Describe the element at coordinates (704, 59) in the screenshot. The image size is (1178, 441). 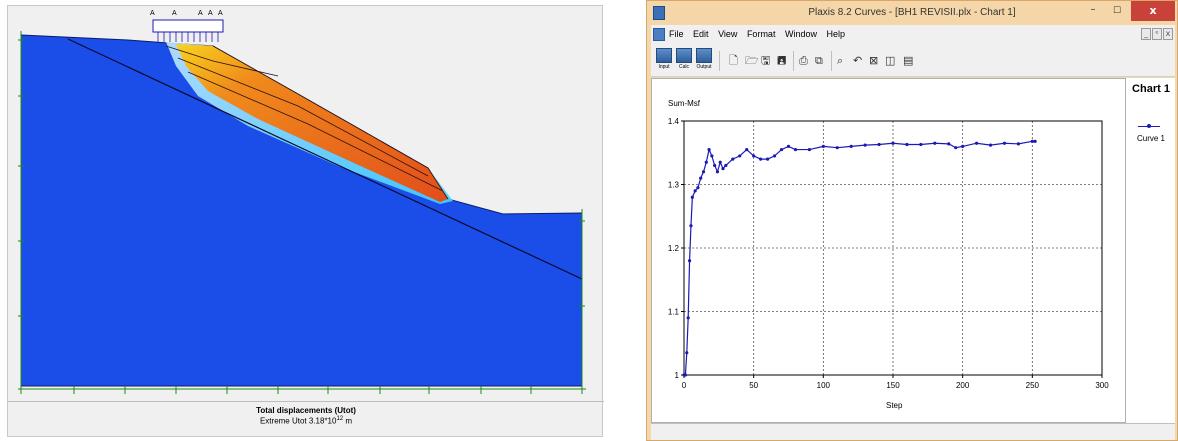
I see `output-button: Output` at that location.